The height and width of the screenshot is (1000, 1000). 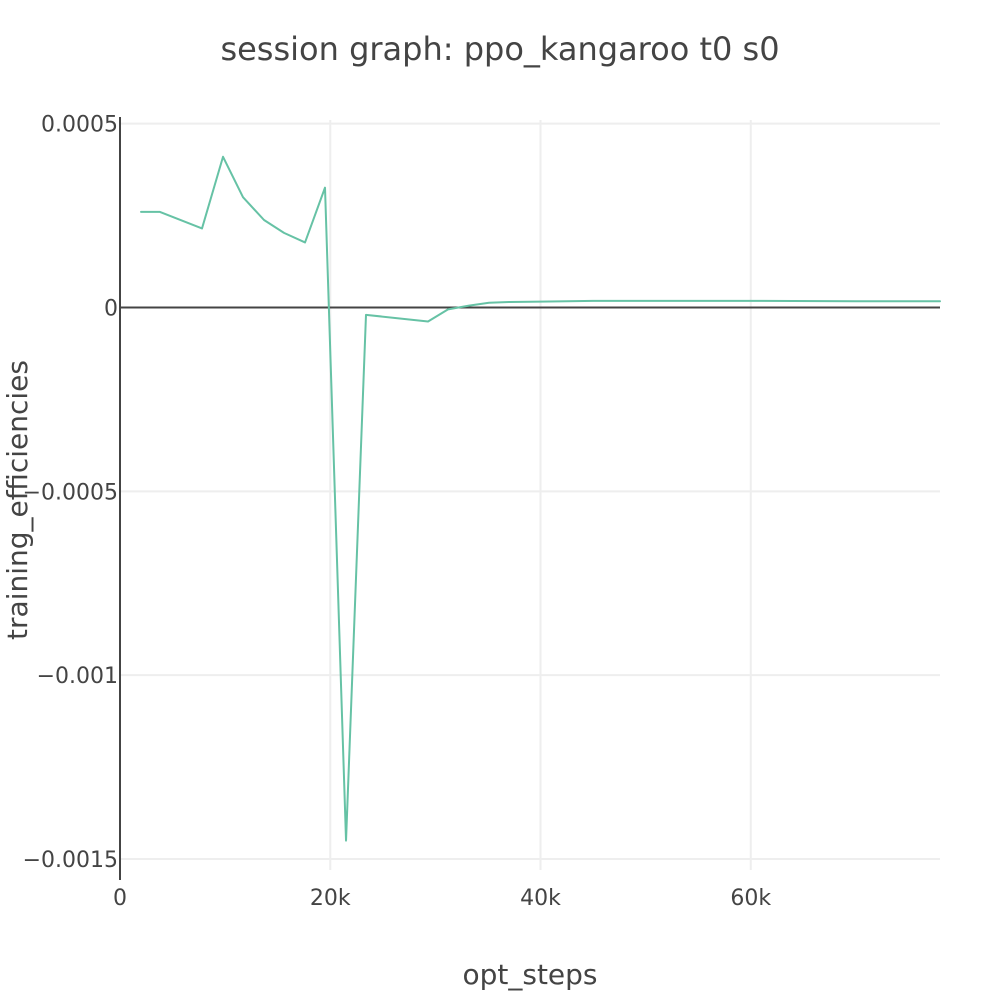 I want to click on y-tick-label-4: −0.0015, so click(x=70, y=860).